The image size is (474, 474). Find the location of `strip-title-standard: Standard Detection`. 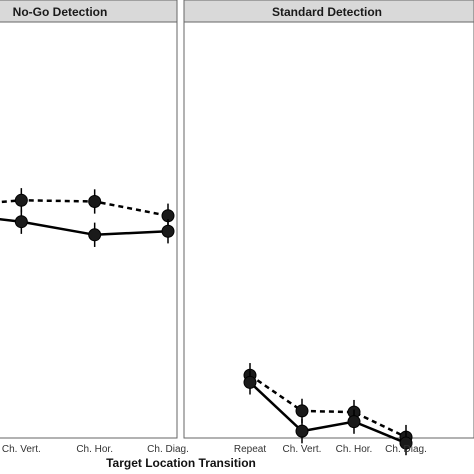

strip-title-standard: Standard Detection is located at coordinates (327, 12).